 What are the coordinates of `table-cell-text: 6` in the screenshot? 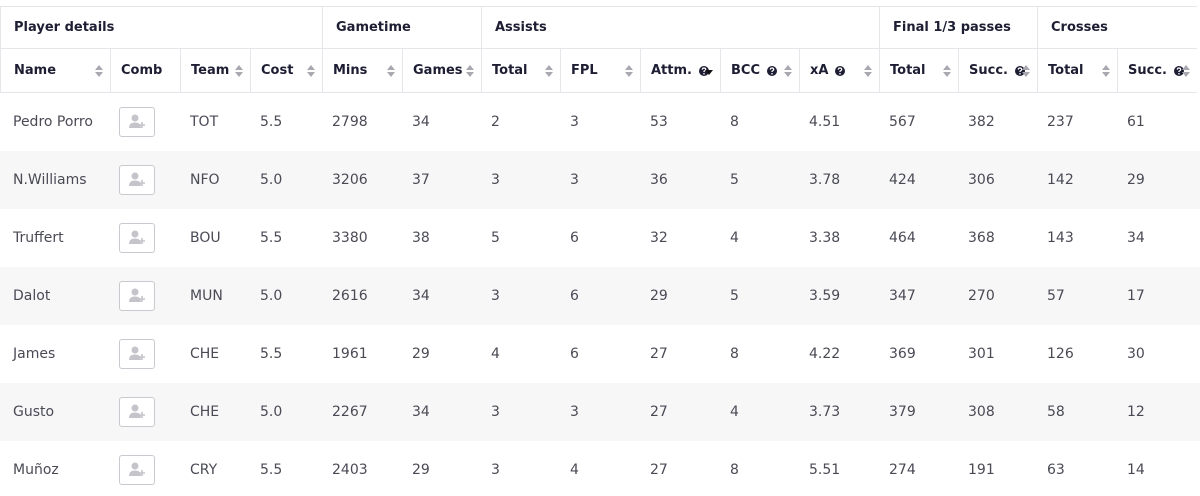 It's located at (574, 354).